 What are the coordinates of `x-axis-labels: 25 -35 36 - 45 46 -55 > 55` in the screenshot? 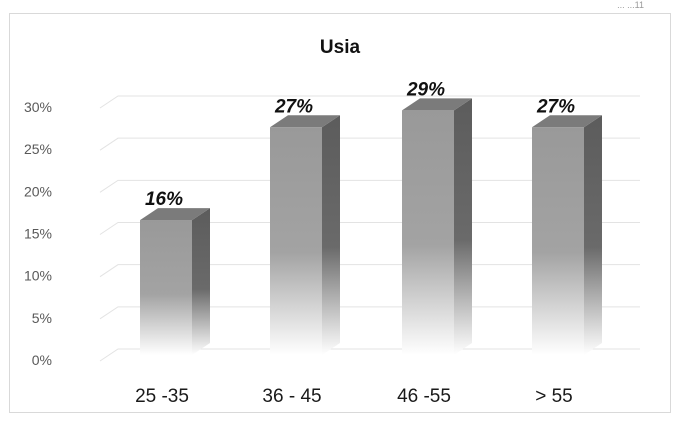 It's located at (354, 396).